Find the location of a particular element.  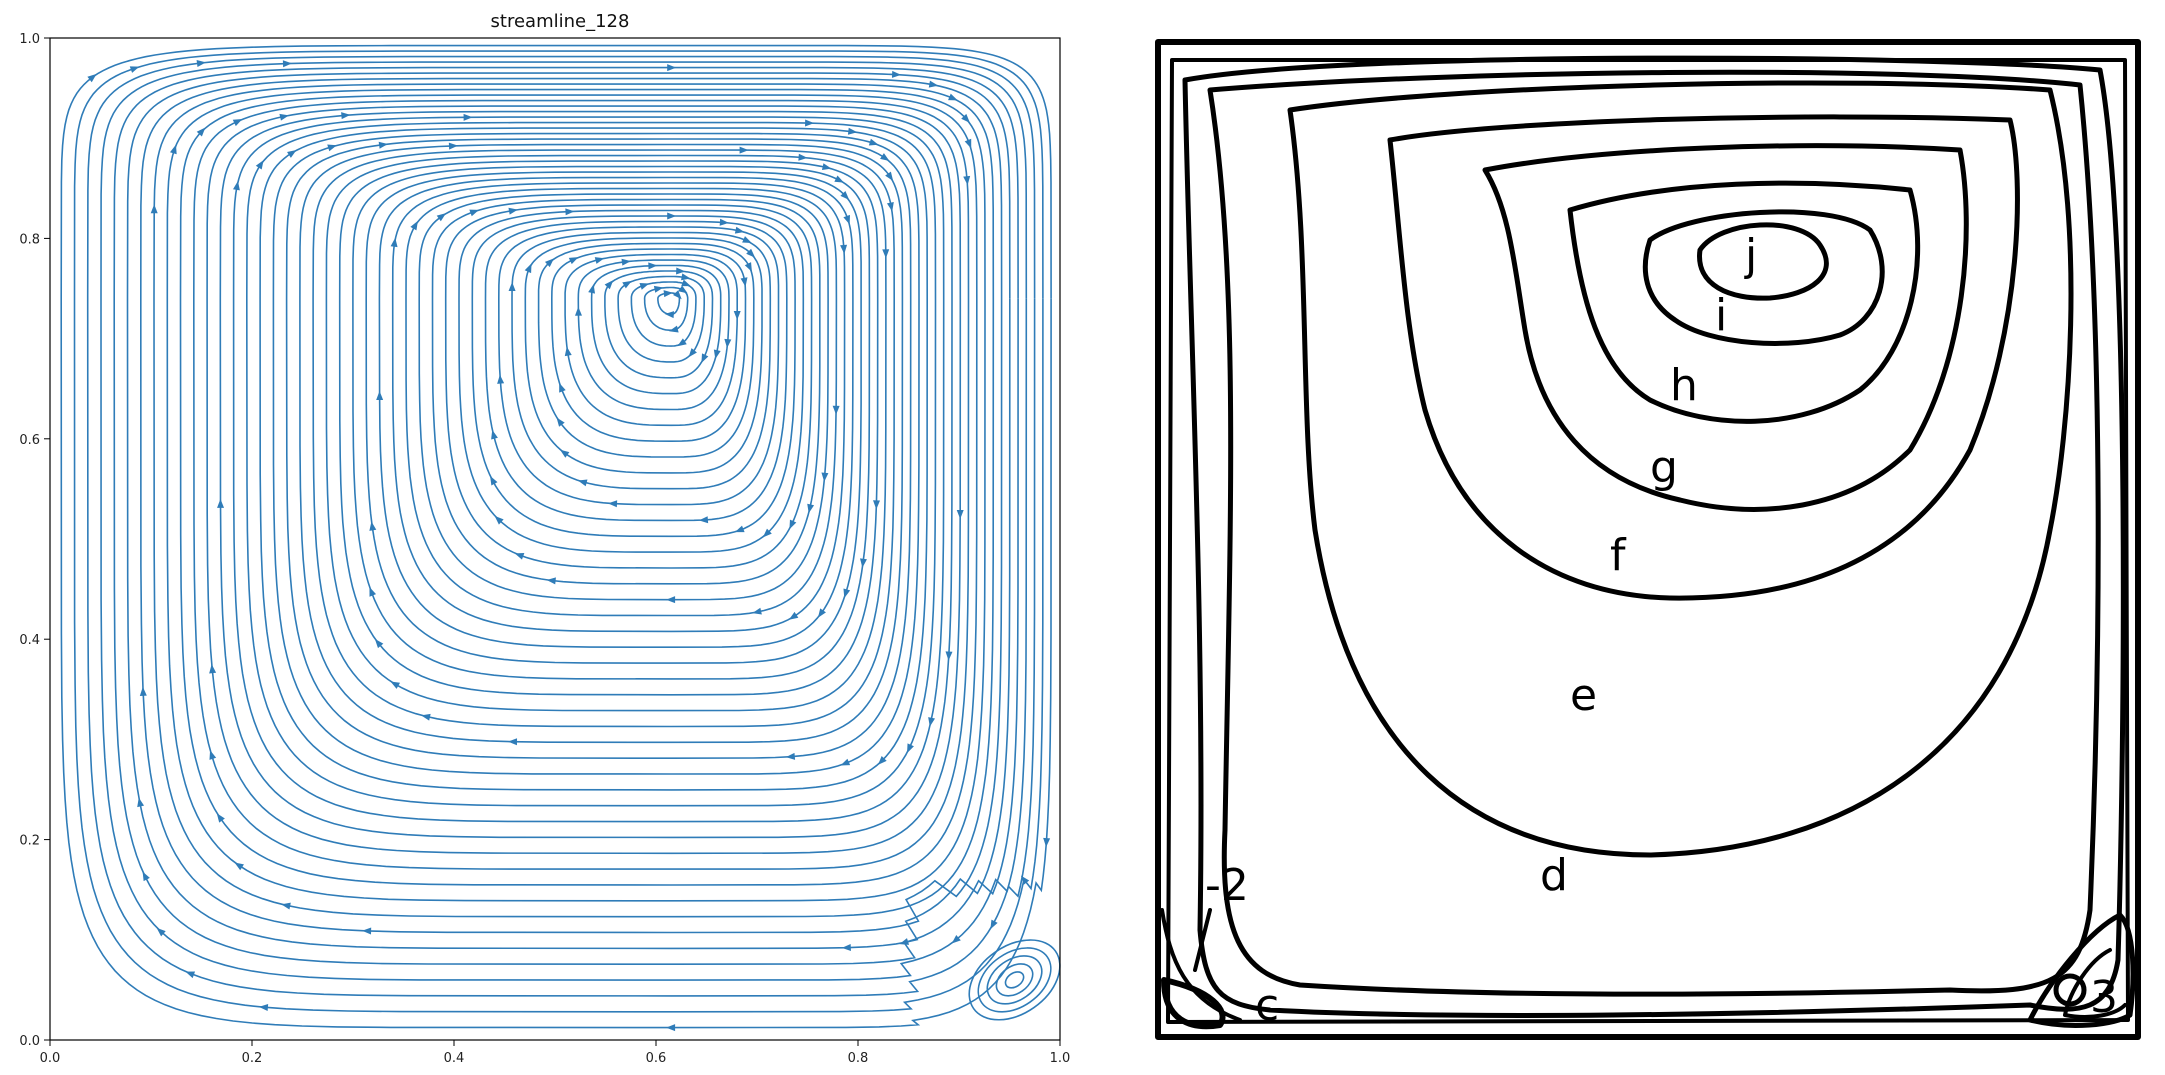

x-tick-label: 0.2 is located at coordinates (252, 1058).